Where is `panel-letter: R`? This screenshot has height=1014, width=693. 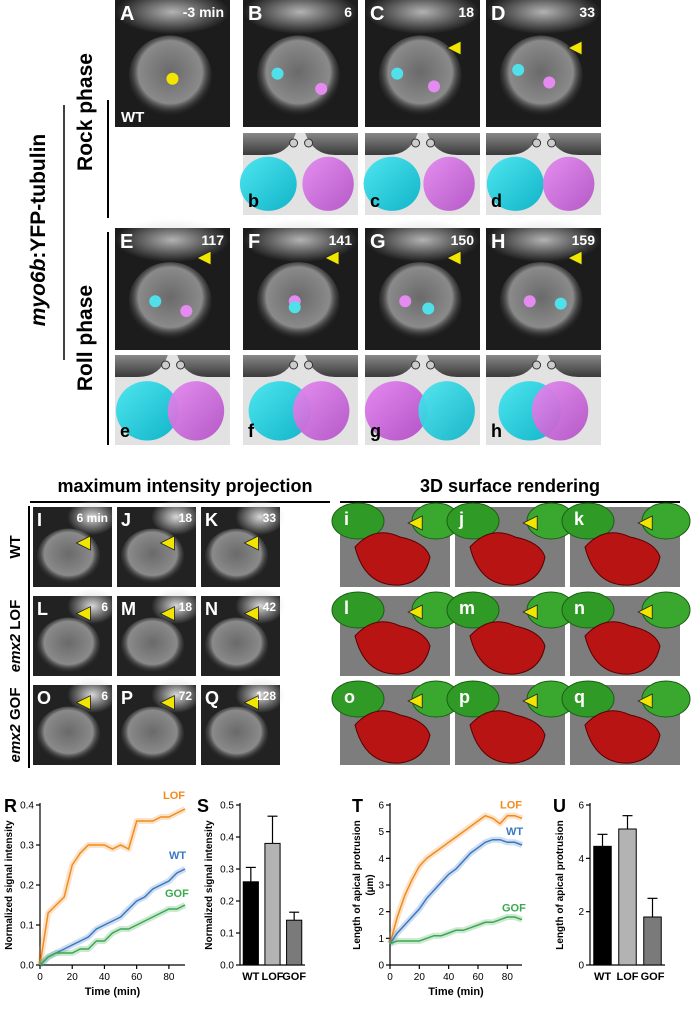
panel-letter: R is located at coordinates (10, 806).